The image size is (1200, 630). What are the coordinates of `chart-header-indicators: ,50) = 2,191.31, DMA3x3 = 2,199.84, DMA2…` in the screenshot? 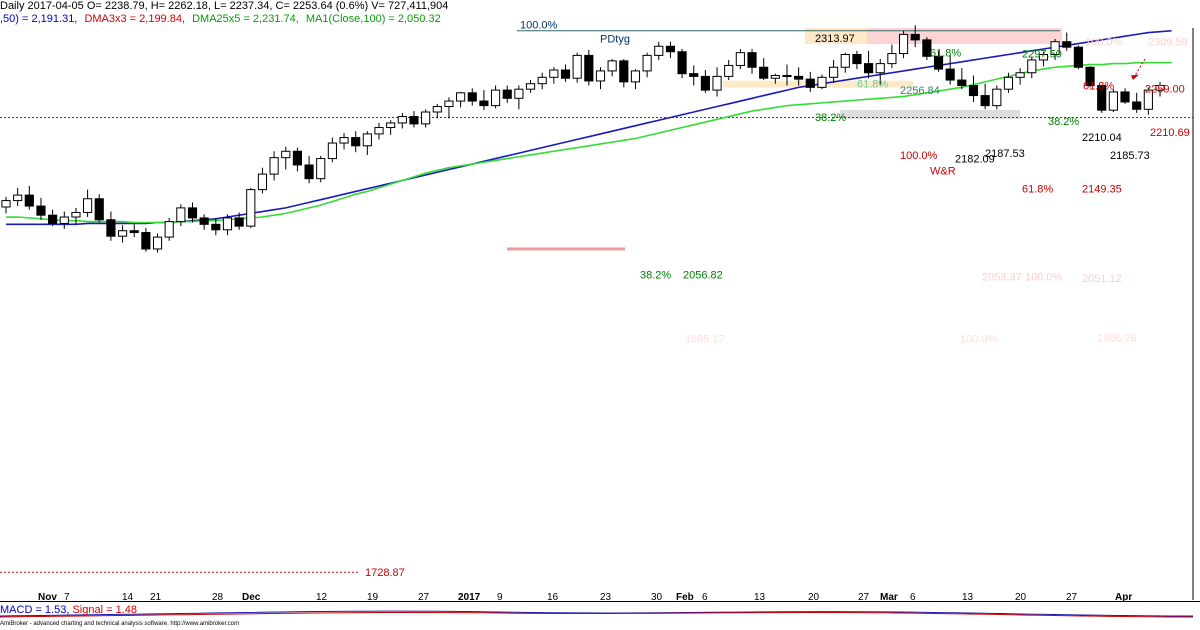 It's located at (222, 19).